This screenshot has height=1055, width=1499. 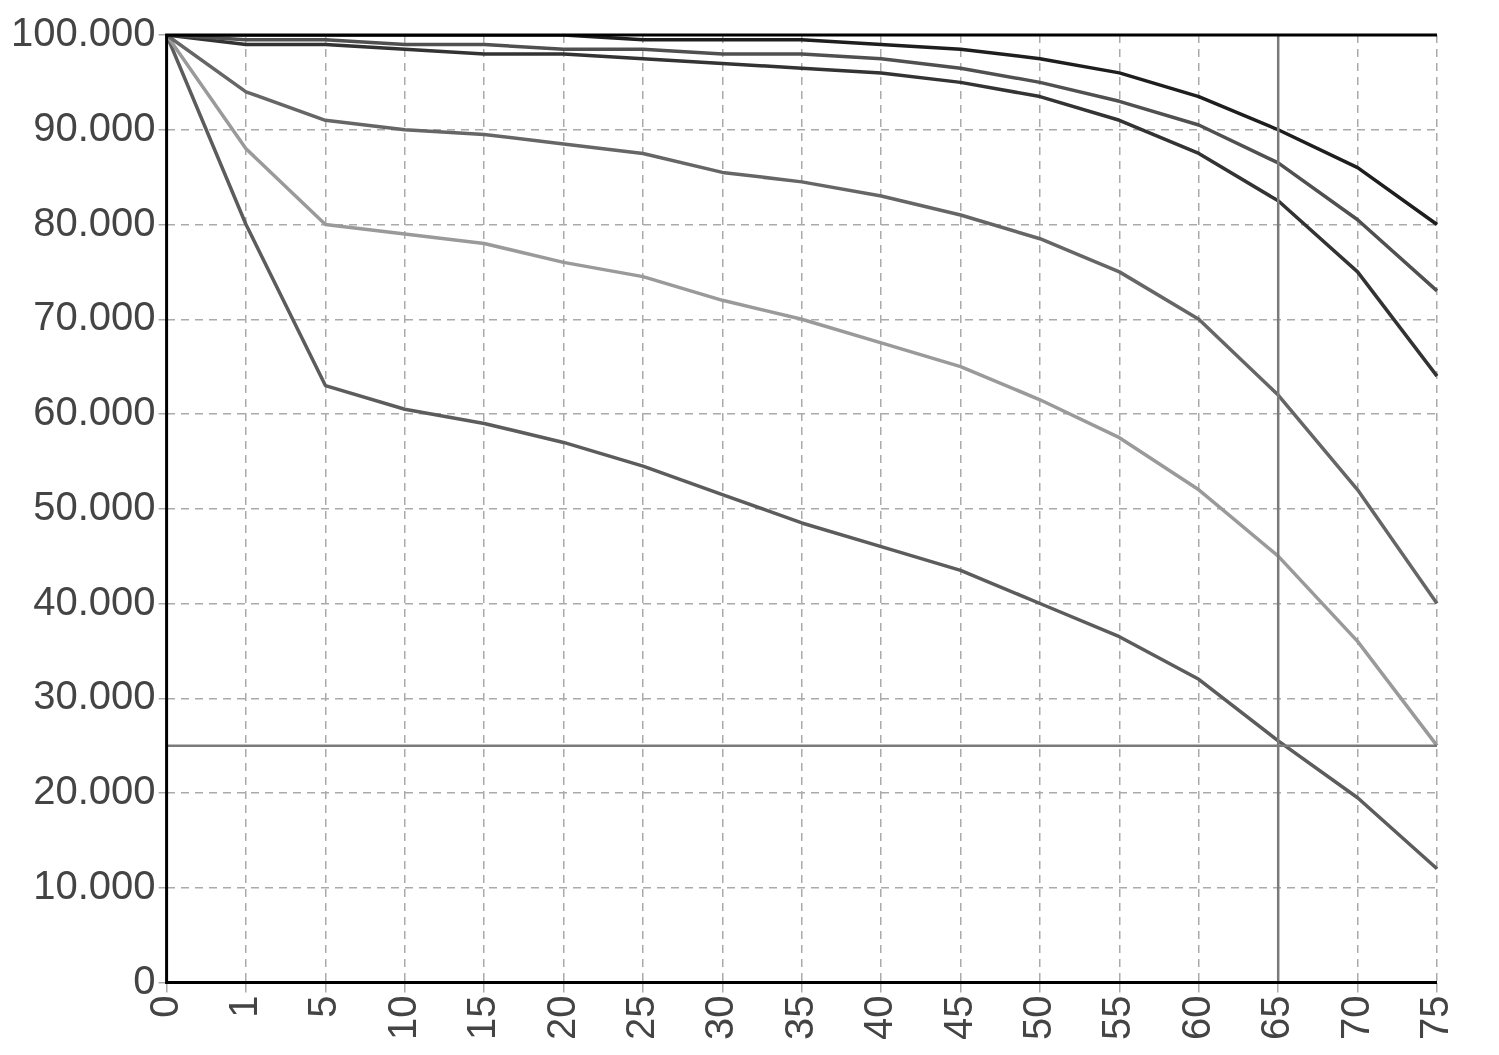 I want to click on x-tick-label: 35, so click(x=798, y=1018).